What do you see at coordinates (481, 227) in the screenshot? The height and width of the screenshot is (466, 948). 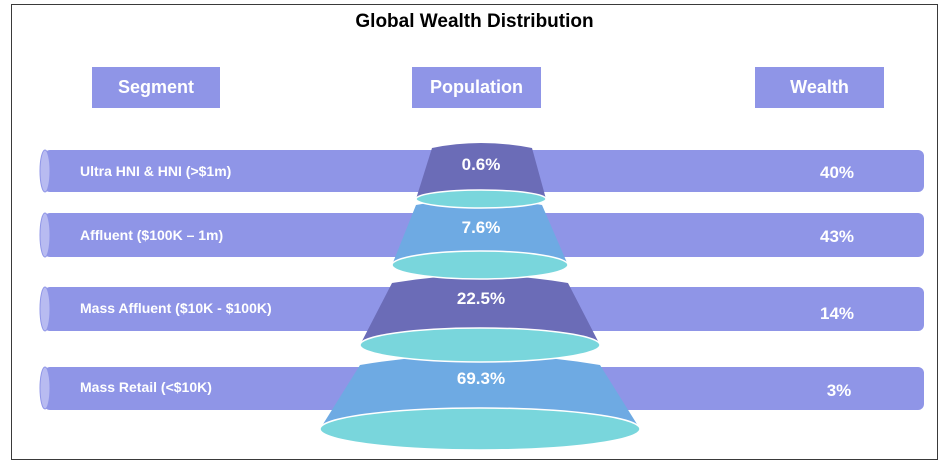 I see `population-value: 7.6%` at bounding box center [481, 227].